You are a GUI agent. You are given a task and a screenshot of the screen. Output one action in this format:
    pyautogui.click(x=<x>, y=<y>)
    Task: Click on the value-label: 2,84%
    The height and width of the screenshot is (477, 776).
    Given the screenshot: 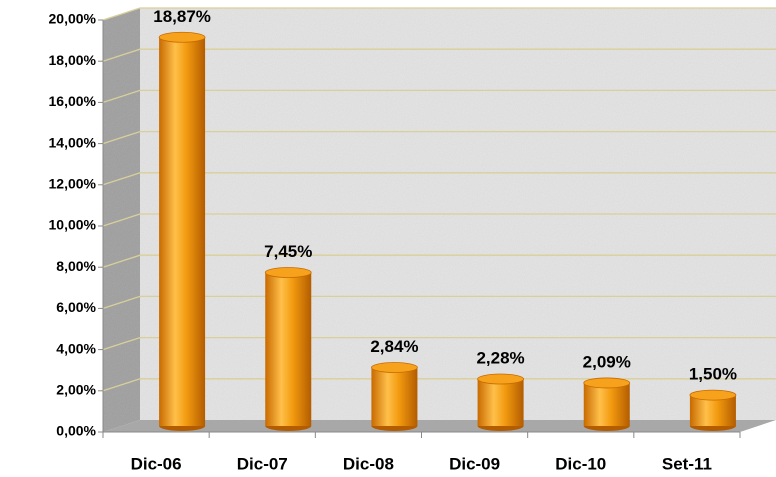 What is the action you would take?
    pyautogui.click(x=394, y=346)
    